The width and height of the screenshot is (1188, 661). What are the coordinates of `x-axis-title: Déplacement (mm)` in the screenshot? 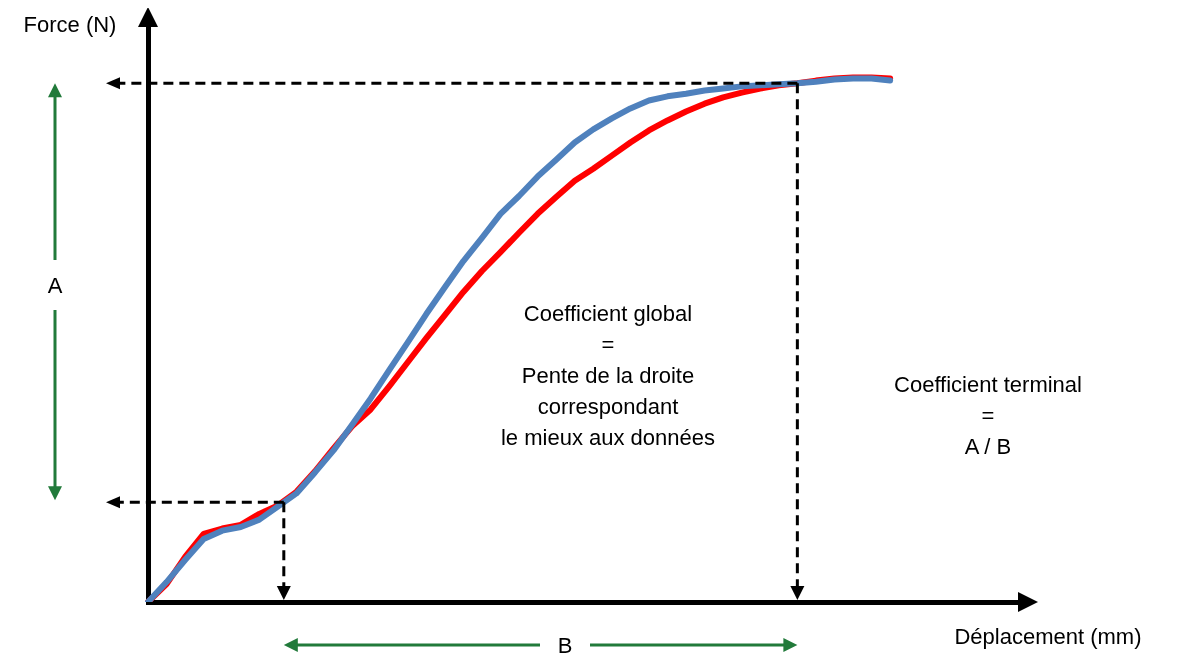 It's located at (1048, 636).